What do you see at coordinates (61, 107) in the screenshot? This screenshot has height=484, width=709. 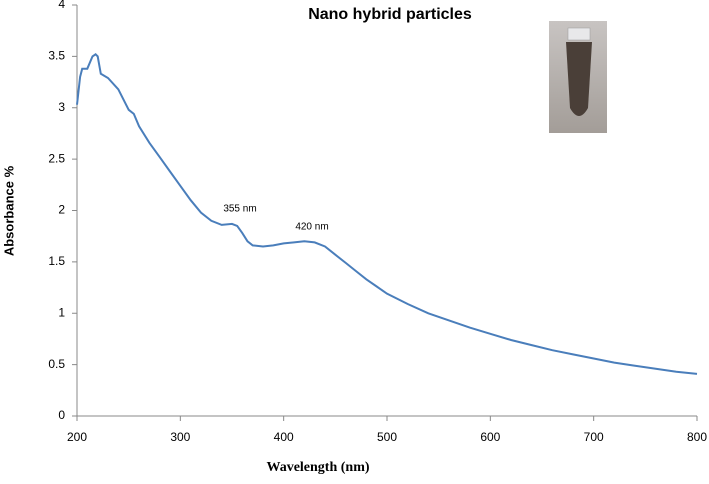 I see `y-tick-label: 3` at bounding box center [61, 107].